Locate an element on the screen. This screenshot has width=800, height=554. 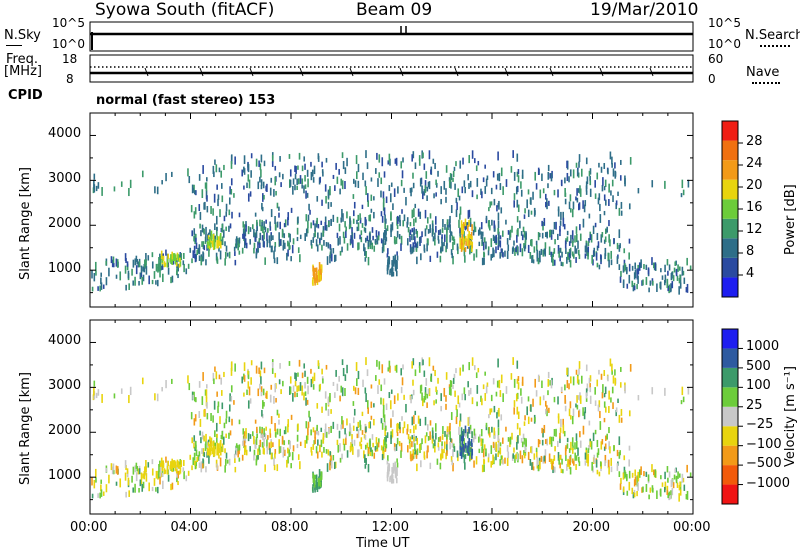
velocity-colorbar is located at coordinates (732, 416).